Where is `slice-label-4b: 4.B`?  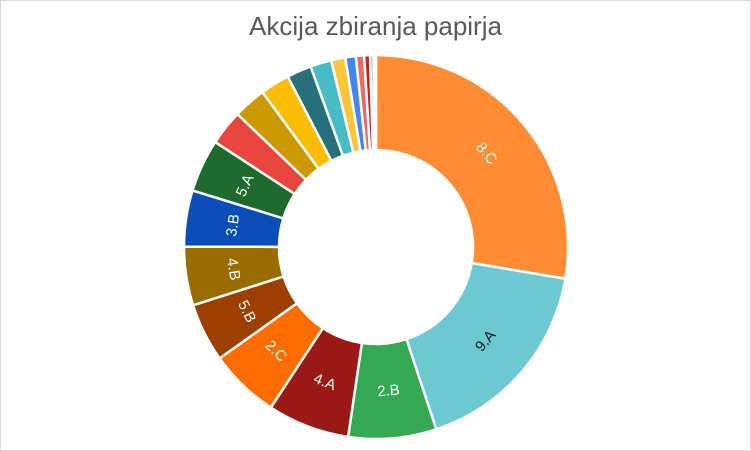 slice-label-4b: 4.B is located at coordinates (233, 269).